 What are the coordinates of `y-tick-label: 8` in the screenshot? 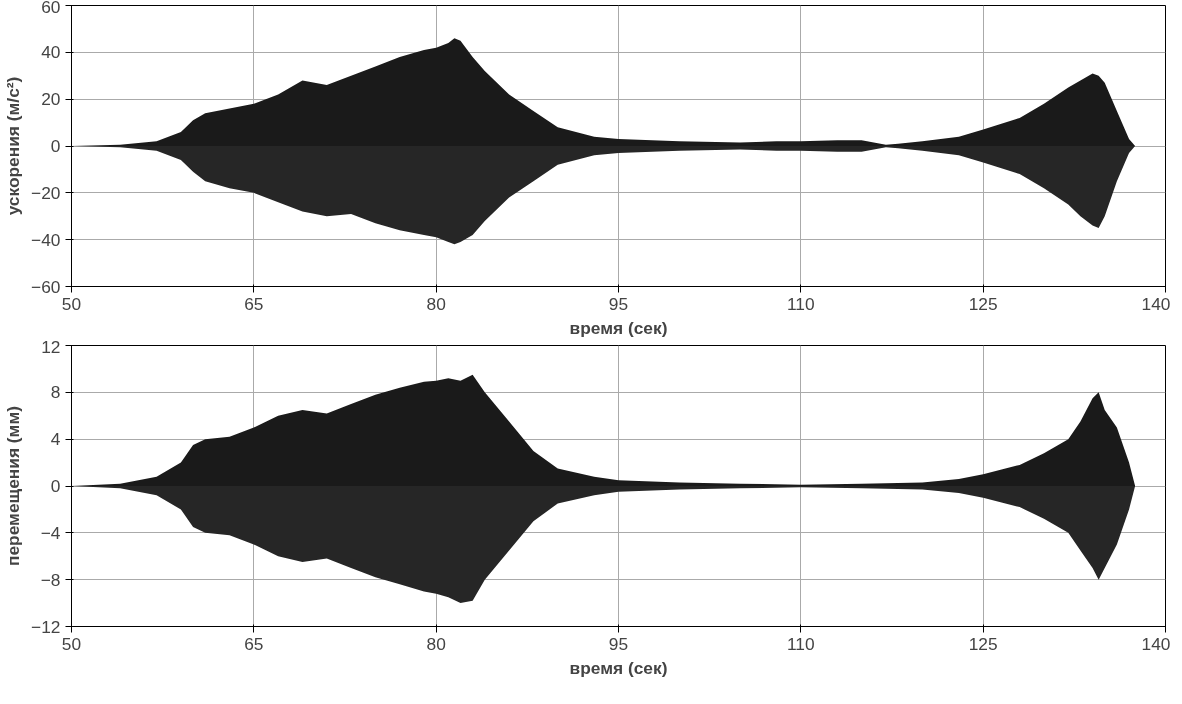 It's located at (55, 392).